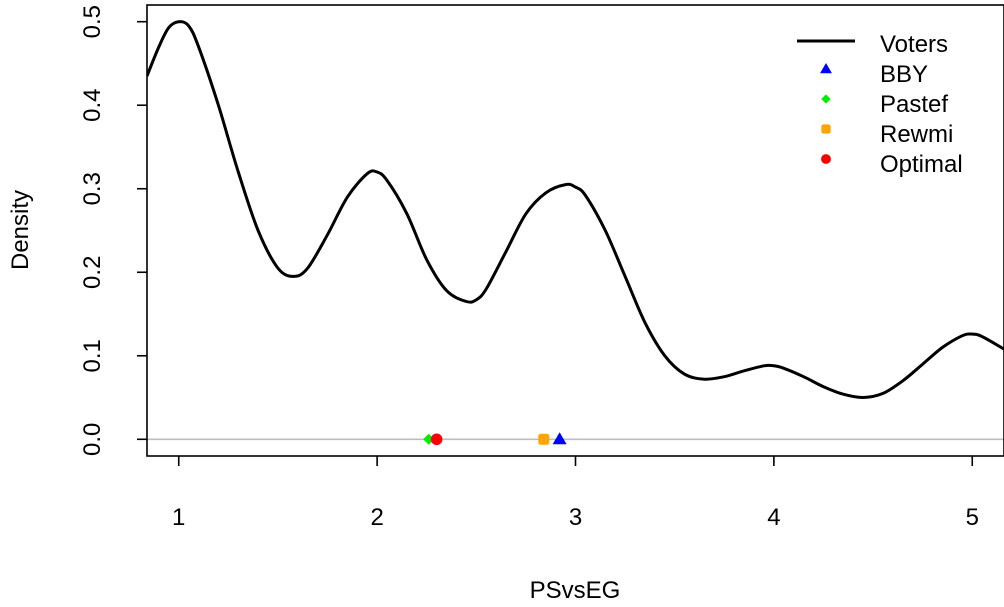 This screenshot has width=1004, height=607. I want to click on legend: Voters BBY Pastef Rewmi Optimal, so click(880, 104).